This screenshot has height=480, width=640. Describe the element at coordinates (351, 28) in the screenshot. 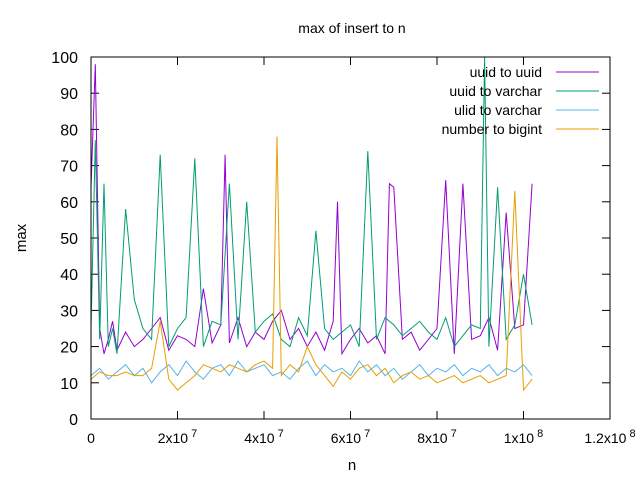

I see `chart-title: max of insert to n` at that location.